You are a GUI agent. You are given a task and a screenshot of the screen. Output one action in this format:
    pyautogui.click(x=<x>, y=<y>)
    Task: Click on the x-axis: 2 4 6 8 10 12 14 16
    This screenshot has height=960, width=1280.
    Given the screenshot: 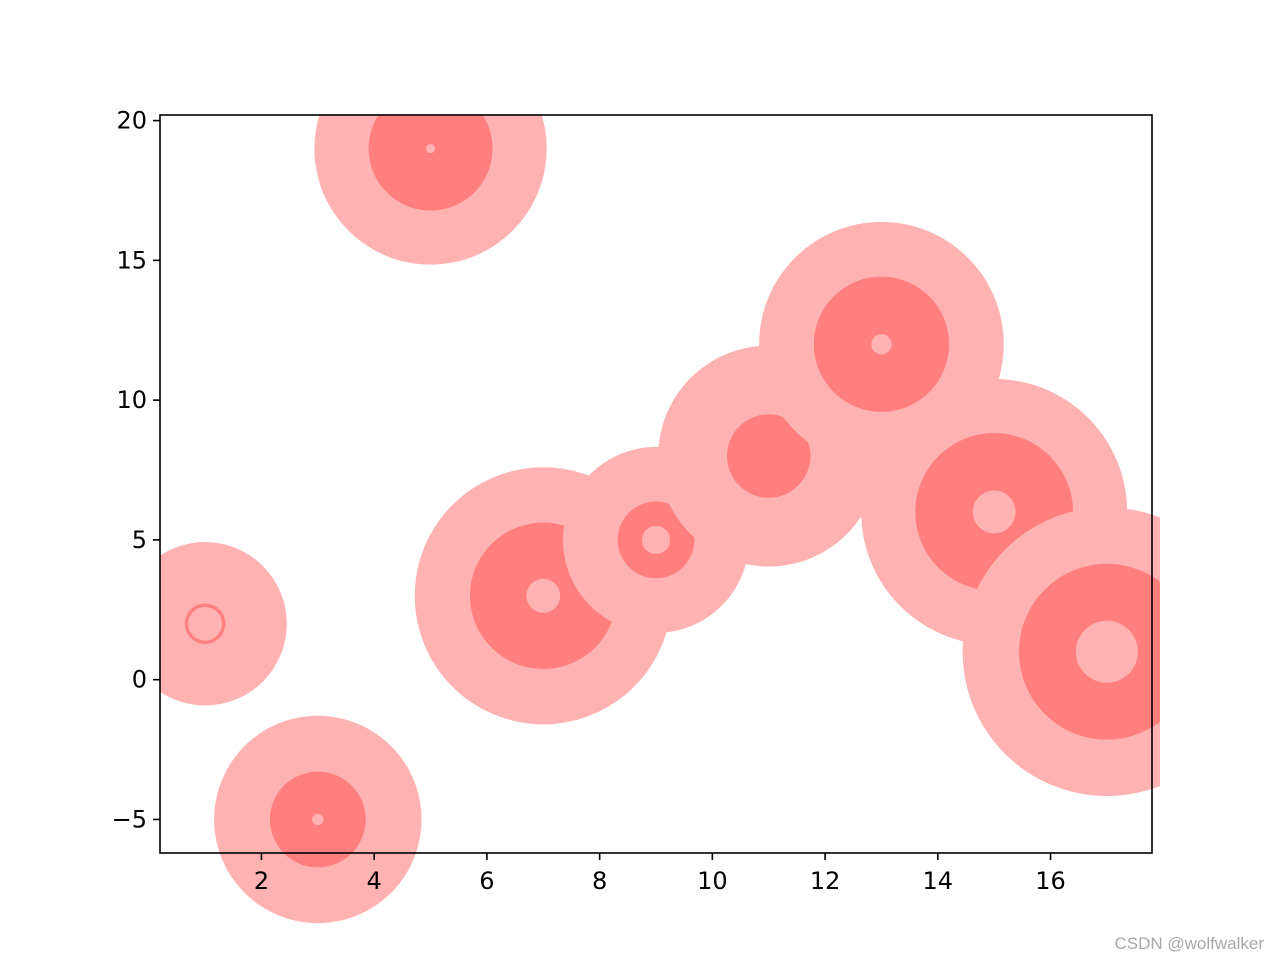 What is the action you would take?
    pyautogui.click(x=660, y=874)
    